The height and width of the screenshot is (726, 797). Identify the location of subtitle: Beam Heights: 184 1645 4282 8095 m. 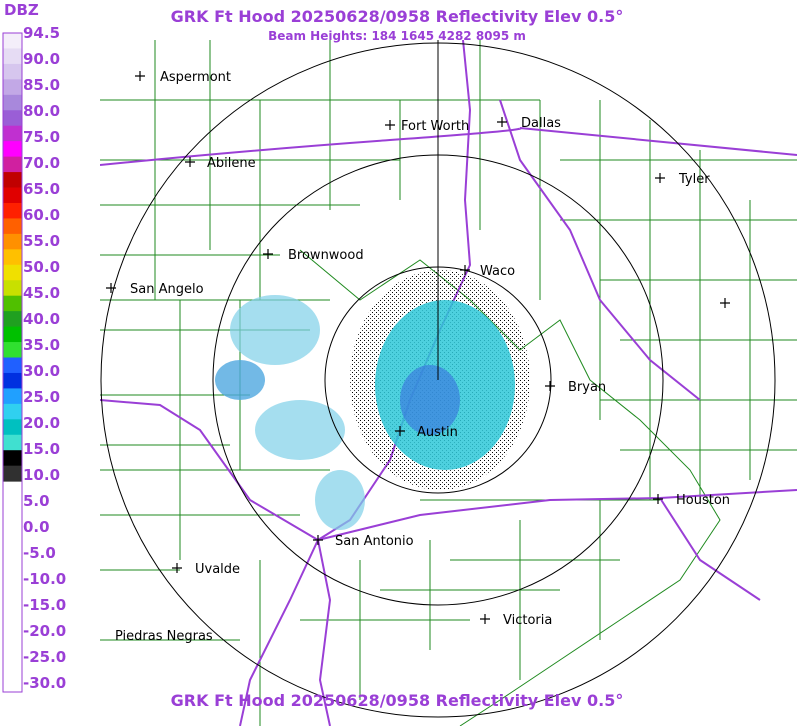
(397, 36).